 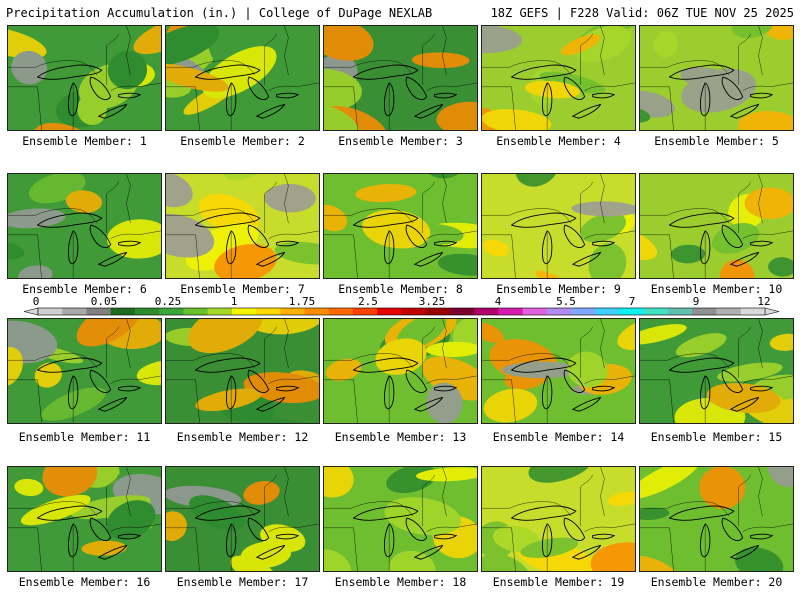 What do you see at coordinates (400, 141) in the screenshot?
I see `ensemble-member-label: Ensemble Member: 3` at bounding box center [400, 141].